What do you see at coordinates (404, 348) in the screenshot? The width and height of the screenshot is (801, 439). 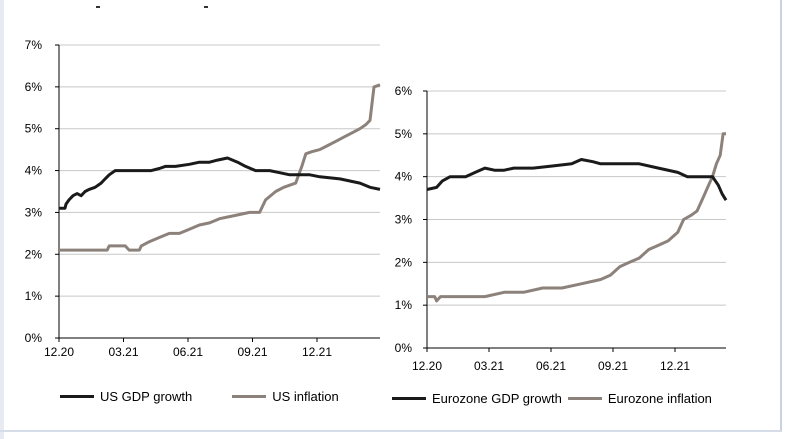 I see `y-tick-label-1-0: 0%` at bounding box center [404, 348].